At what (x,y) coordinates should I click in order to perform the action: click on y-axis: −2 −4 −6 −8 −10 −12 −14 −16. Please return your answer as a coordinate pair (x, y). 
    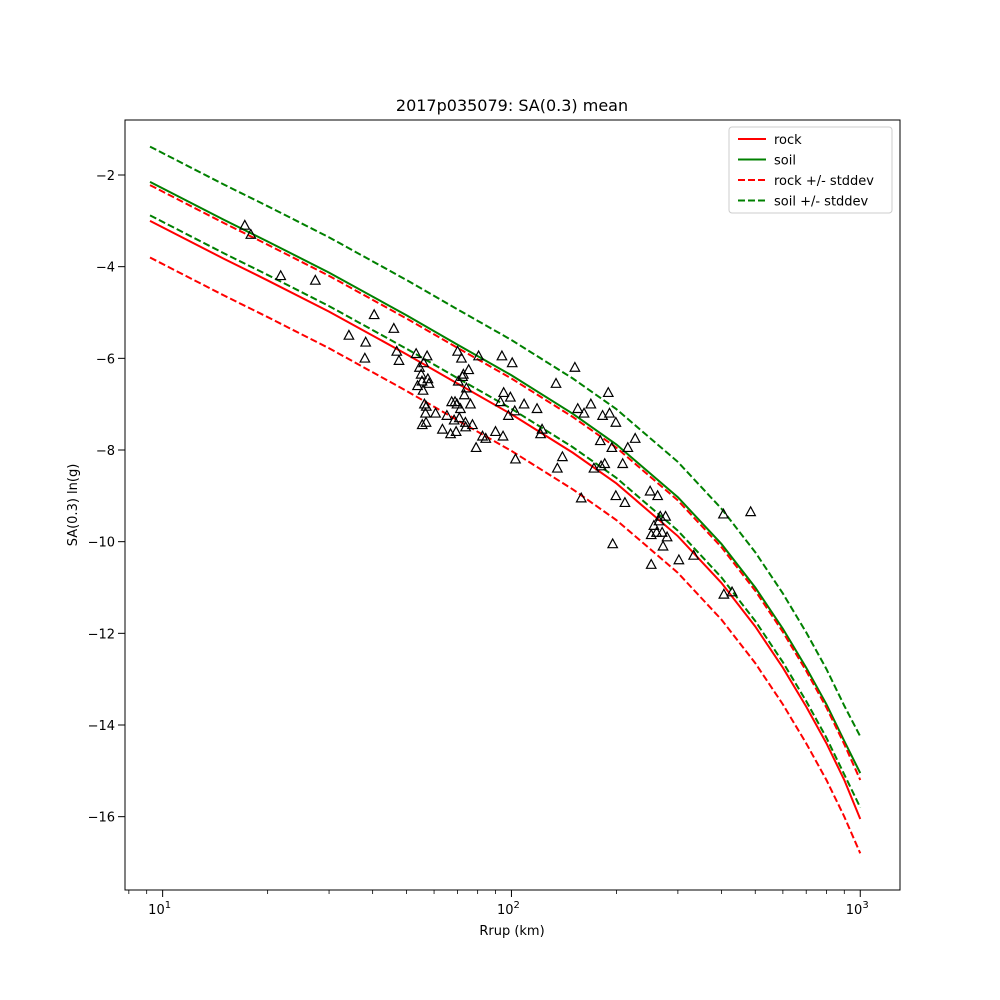
    Looking at the image, I should click on (106, 497).